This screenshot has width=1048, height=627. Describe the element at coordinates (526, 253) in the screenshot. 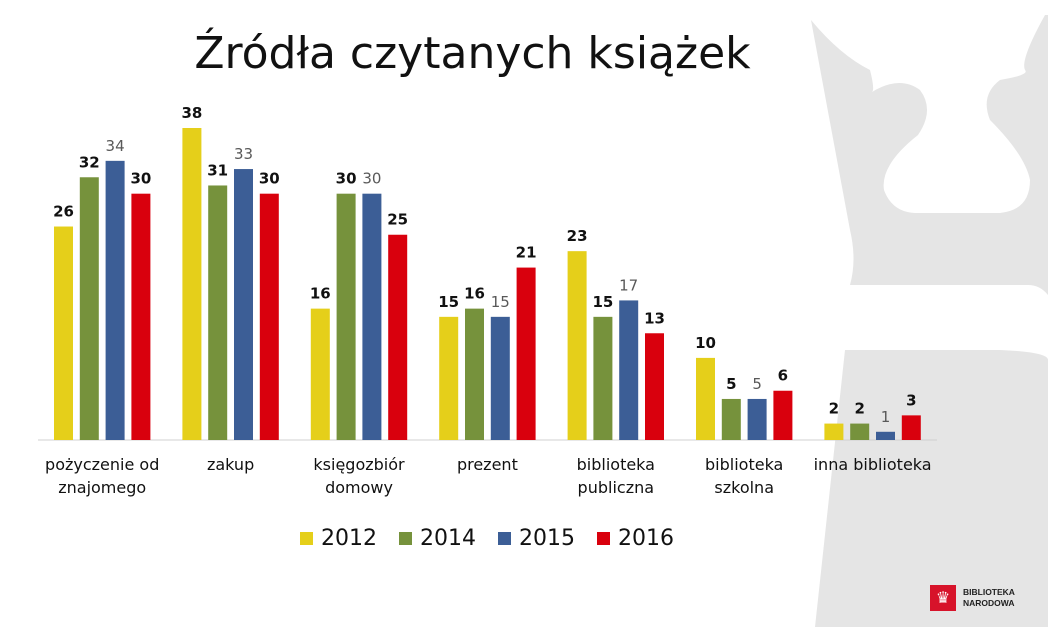

I see `data-label: 21` at that location.